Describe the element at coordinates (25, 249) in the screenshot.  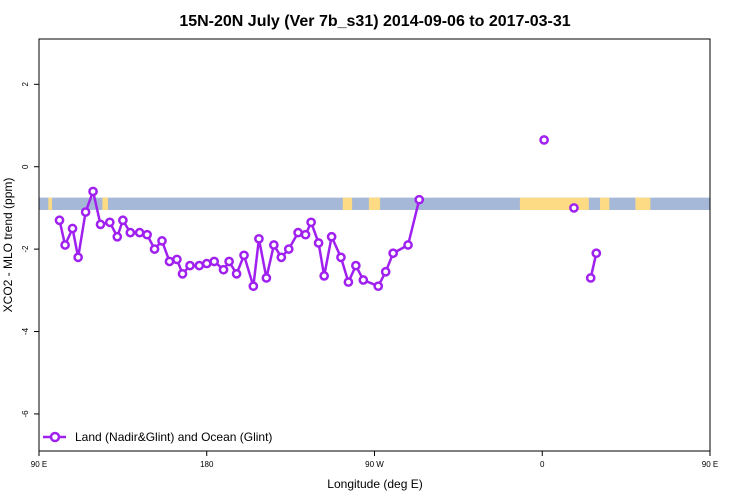
I see `y-tick-label: -2` at that location.